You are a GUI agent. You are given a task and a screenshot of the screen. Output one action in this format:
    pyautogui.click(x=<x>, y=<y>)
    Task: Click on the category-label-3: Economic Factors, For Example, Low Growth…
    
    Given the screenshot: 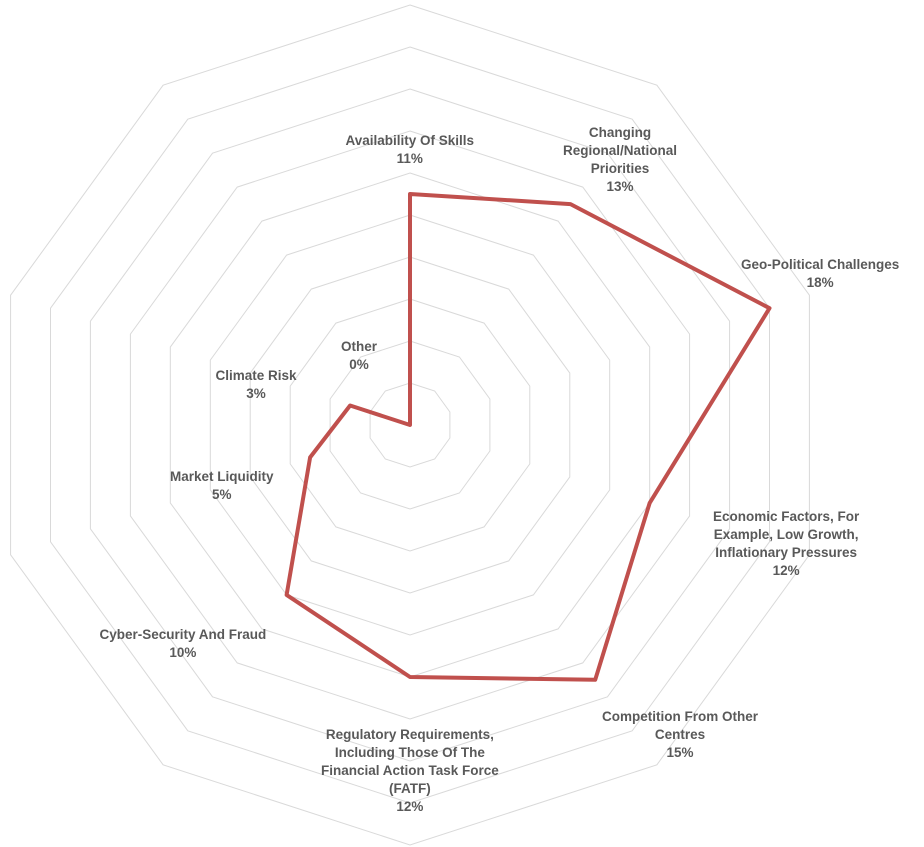 What is the action you would take?
    pyautogui.click(x=786, y=544)
    